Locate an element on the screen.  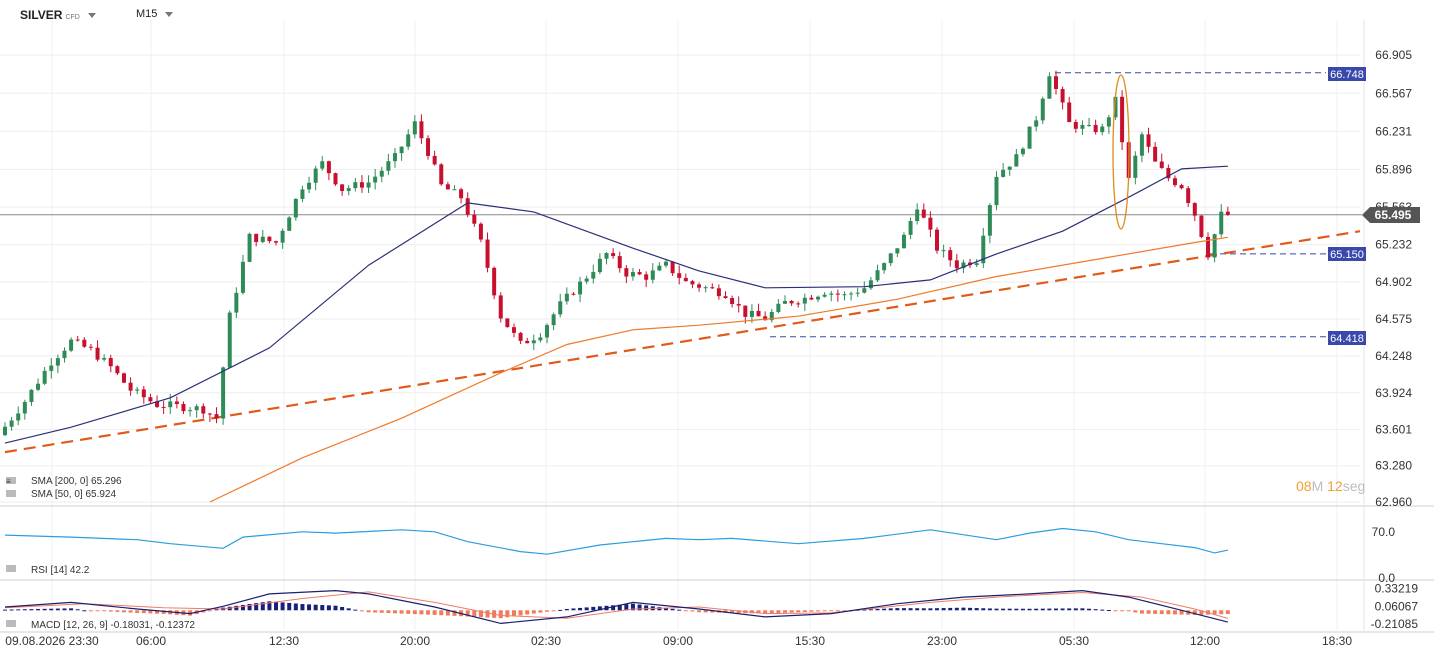
price-tick-label: 65.232 is located at coordinates (1393, 245).